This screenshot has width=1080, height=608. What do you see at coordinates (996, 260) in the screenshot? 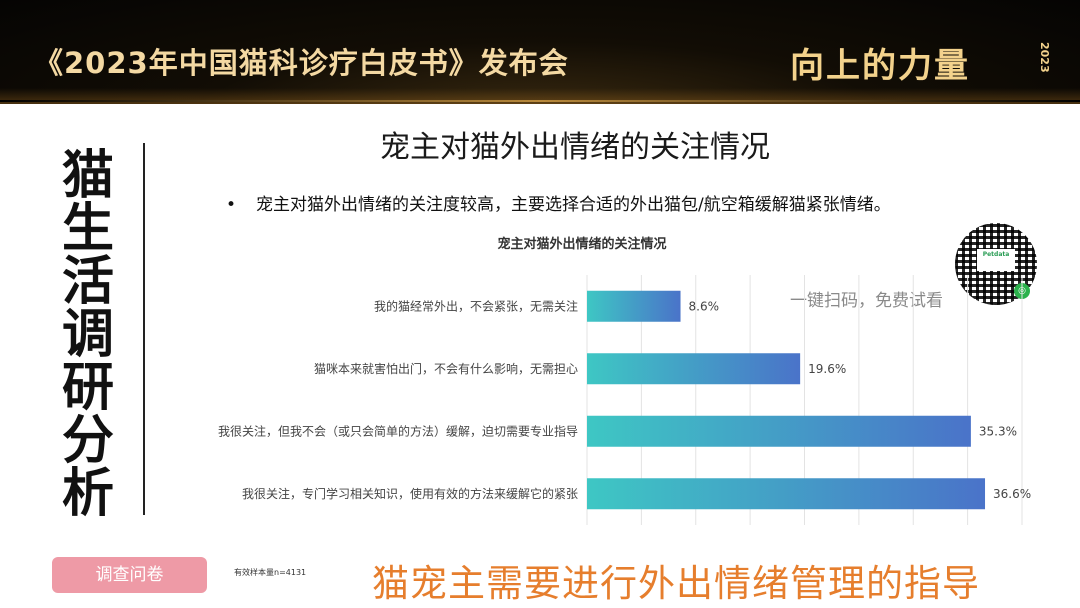
I see `qr-brand: Petdata` at bounding box center [996, 260].